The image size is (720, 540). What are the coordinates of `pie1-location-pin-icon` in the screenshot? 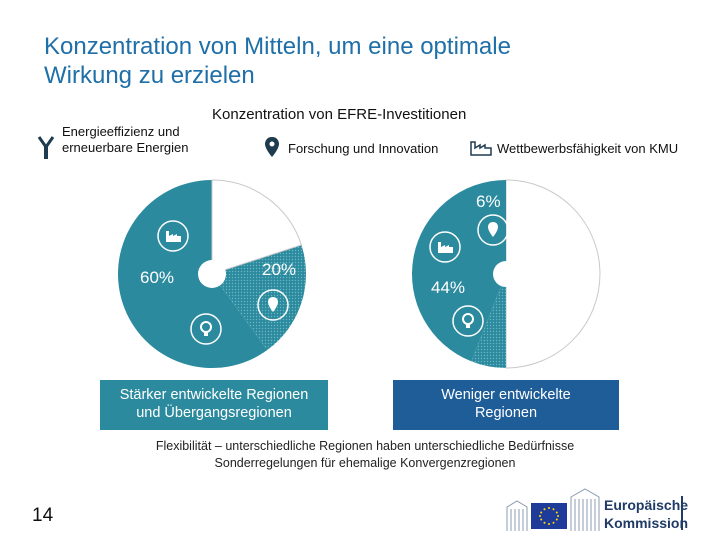 It's located at (273, 305).